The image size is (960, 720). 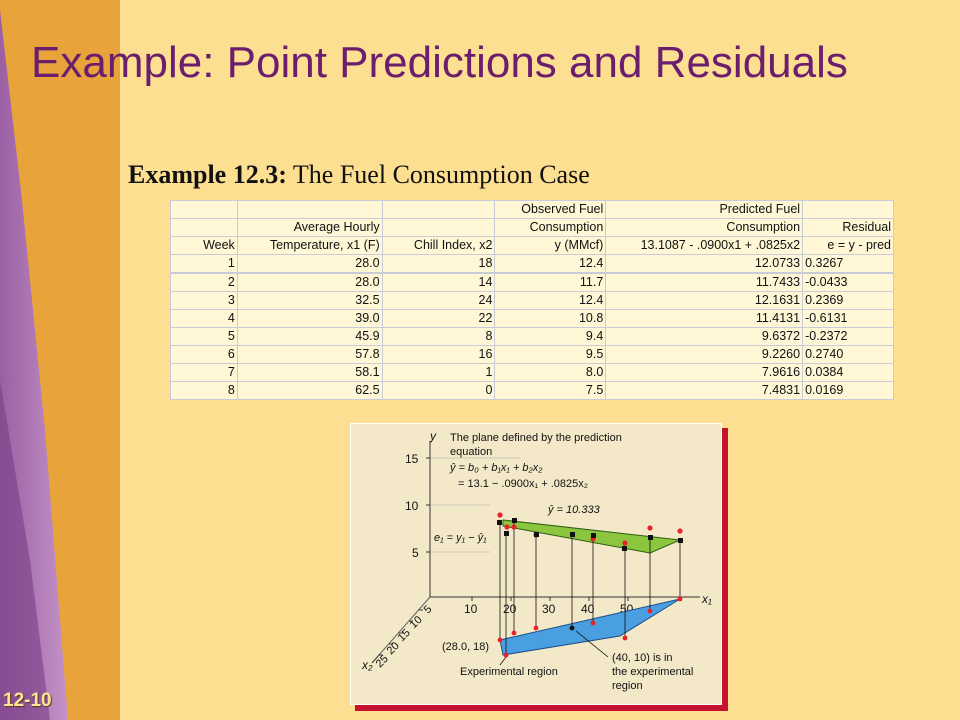 I want to click on region-points, so click(x=590, y=627).